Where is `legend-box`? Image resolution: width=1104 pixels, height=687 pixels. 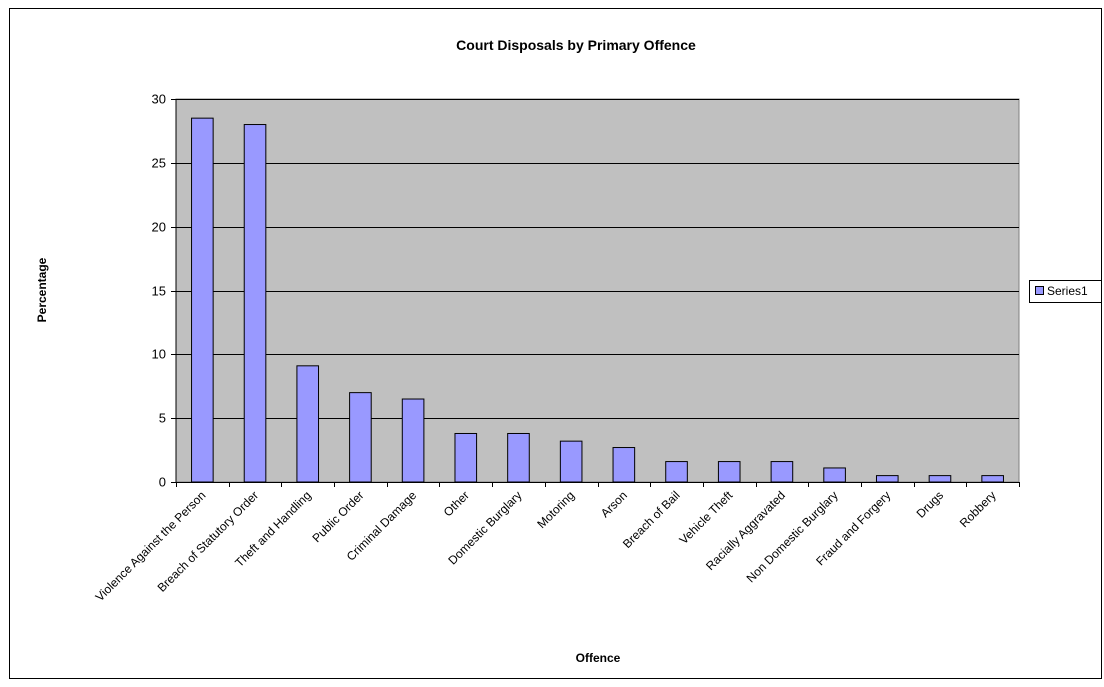
legend-box is located at coordinates (1065, 291).